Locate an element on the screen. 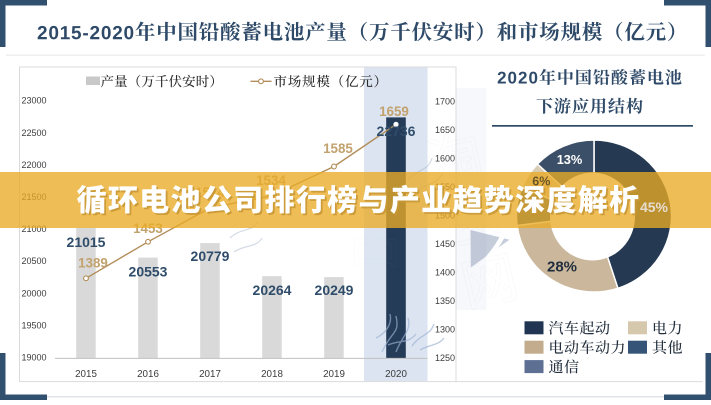 Image resolution: width=711 pixels, height=405 pixels. svg-text: 1300 is located at coordinates (445, 330).